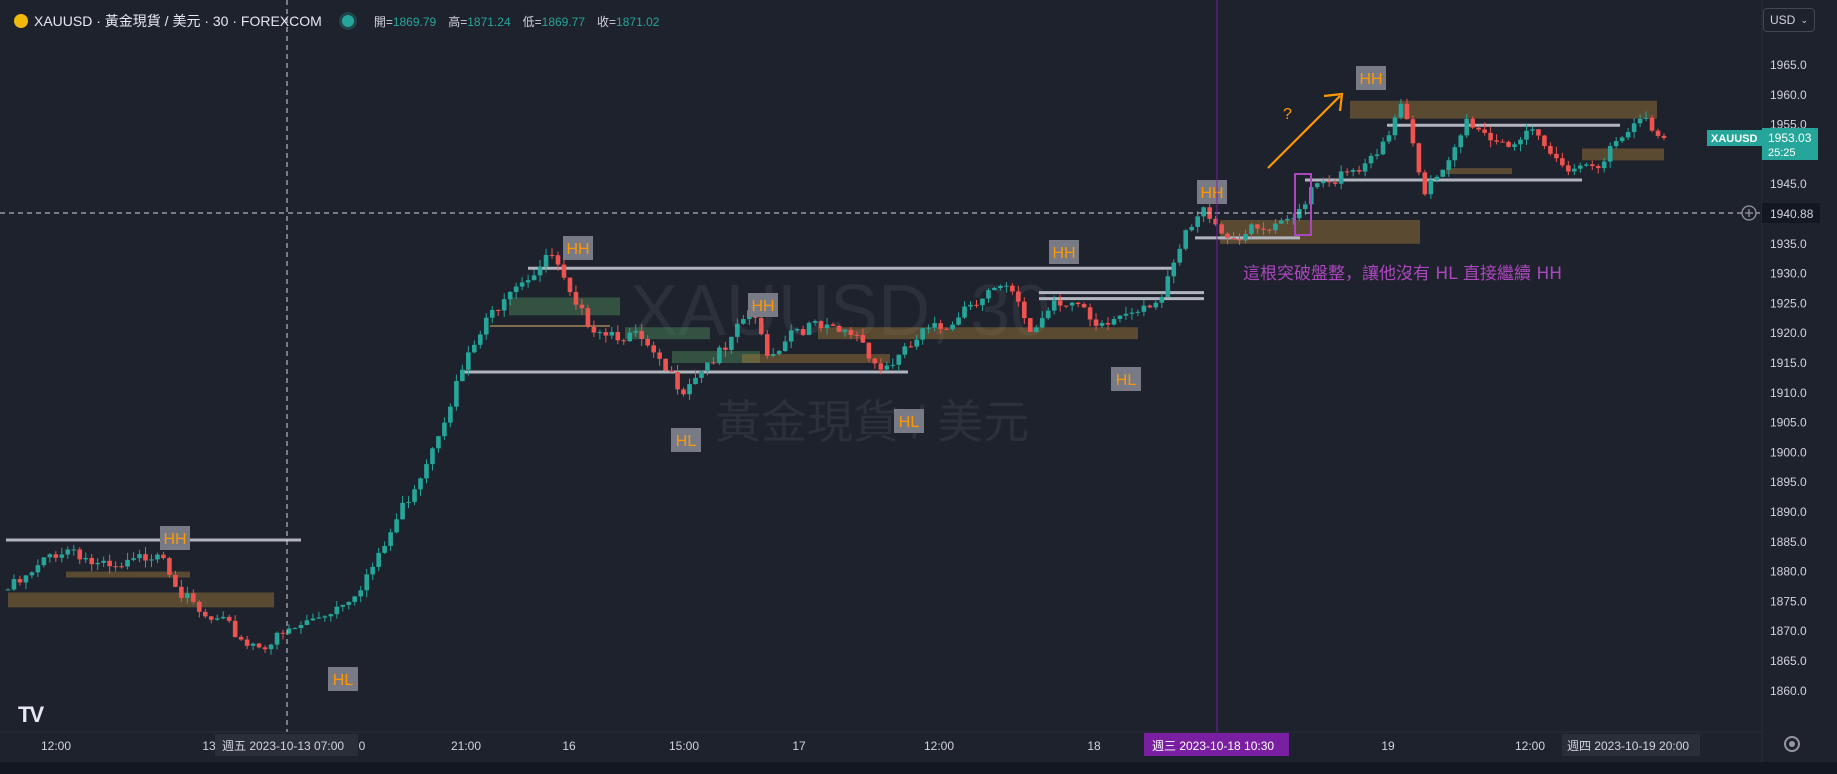 The width and height of the screenshot is (1837, 774). I want to click on arrow-line, so click(1304, 132).